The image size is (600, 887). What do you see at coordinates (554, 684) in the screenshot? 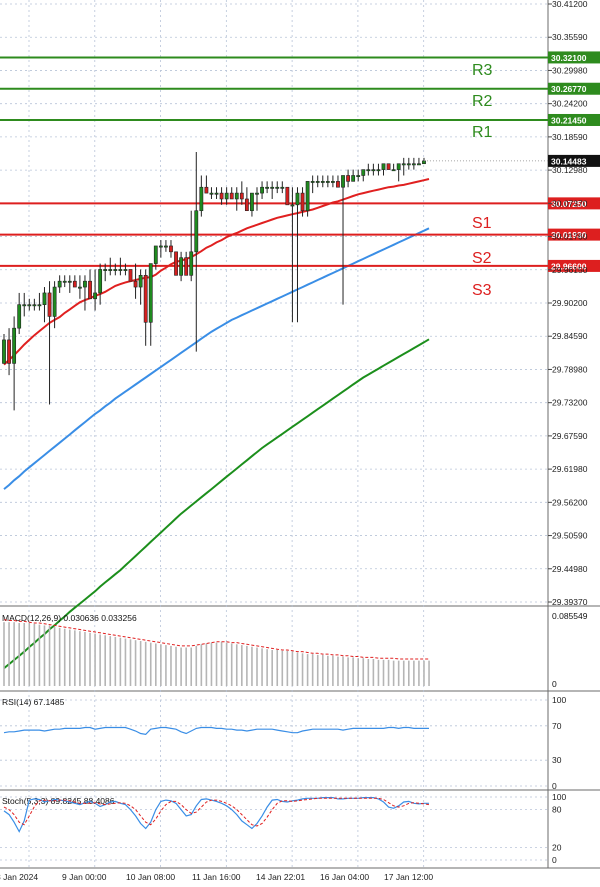
I see `macd-axis-zero: 0` at bounding box center [554, 684].